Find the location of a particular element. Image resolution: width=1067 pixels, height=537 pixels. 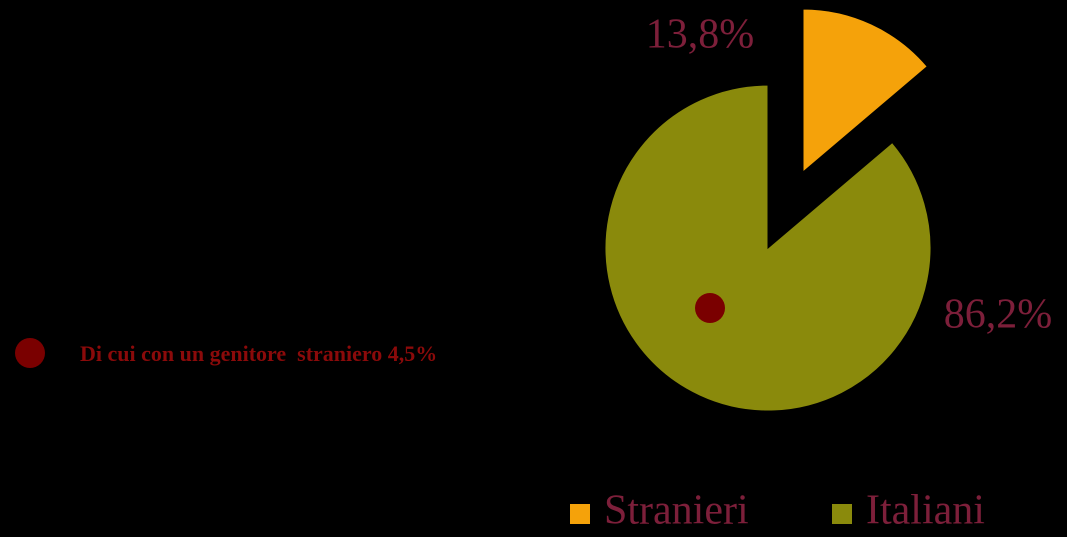

annotation: Di cui con un genitore straniero 4,5% is located at coordinates (258, 353).